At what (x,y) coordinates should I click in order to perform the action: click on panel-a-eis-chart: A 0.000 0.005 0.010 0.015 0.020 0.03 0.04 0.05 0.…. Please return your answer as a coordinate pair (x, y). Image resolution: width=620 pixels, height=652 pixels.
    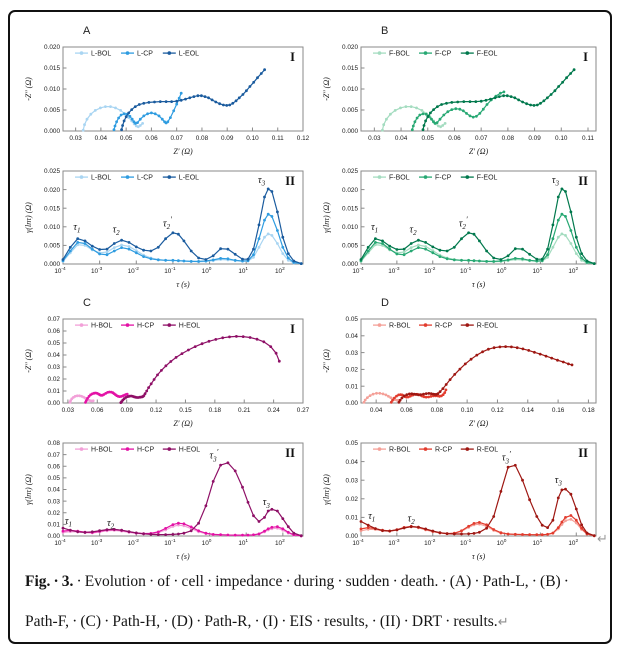
    Looking at the image, I should click on (167, 90).